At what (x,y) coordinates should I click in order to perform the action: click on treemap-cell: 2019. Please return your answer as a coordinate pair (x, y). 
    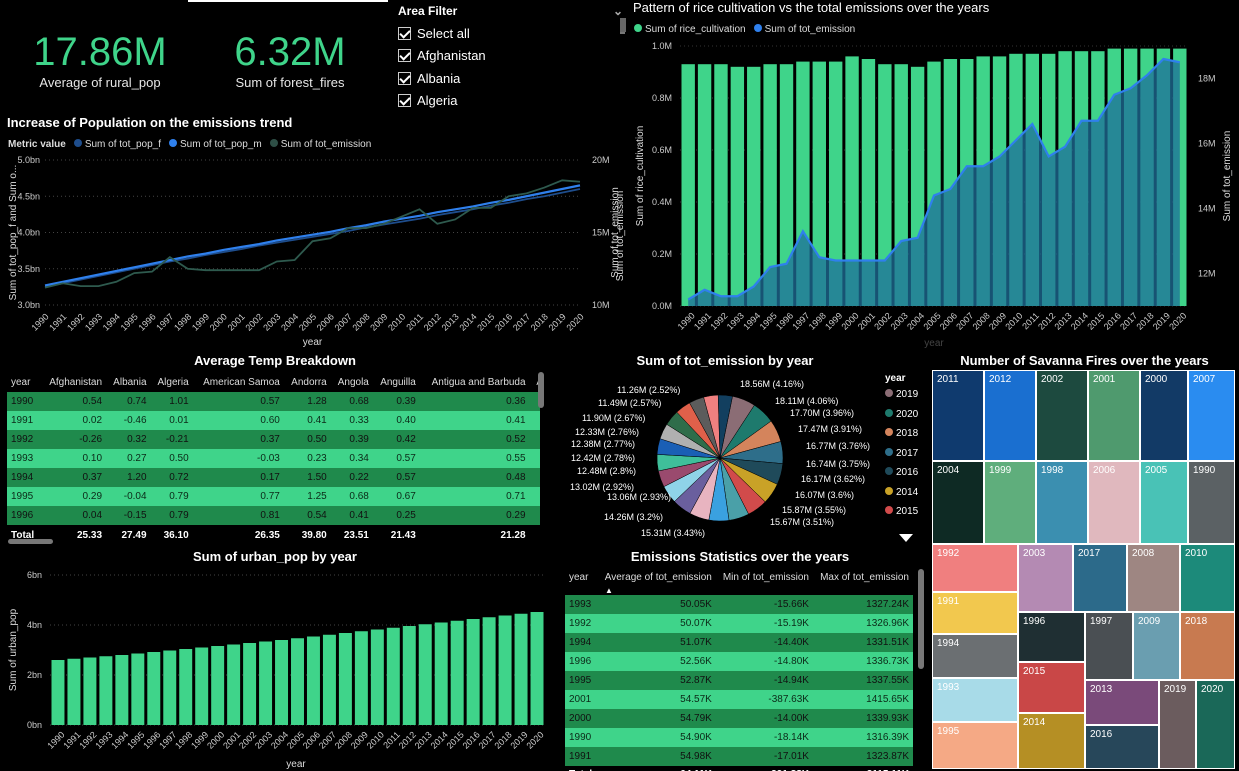
    Looking at the image, I should click on (1177, 724).